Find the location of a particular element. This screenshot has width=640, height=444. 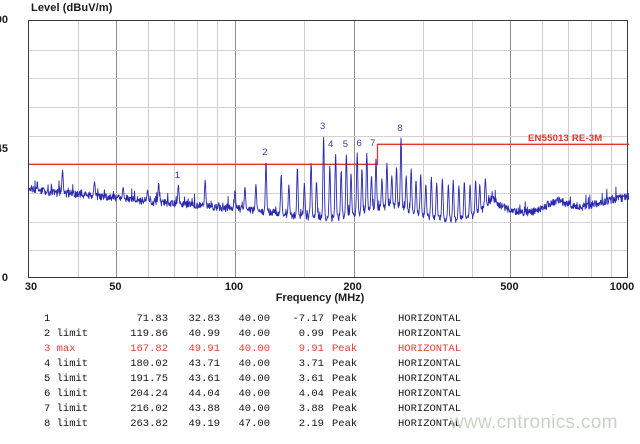

x-axis-tick-label: 1000 is located at coordinates (622, 287).